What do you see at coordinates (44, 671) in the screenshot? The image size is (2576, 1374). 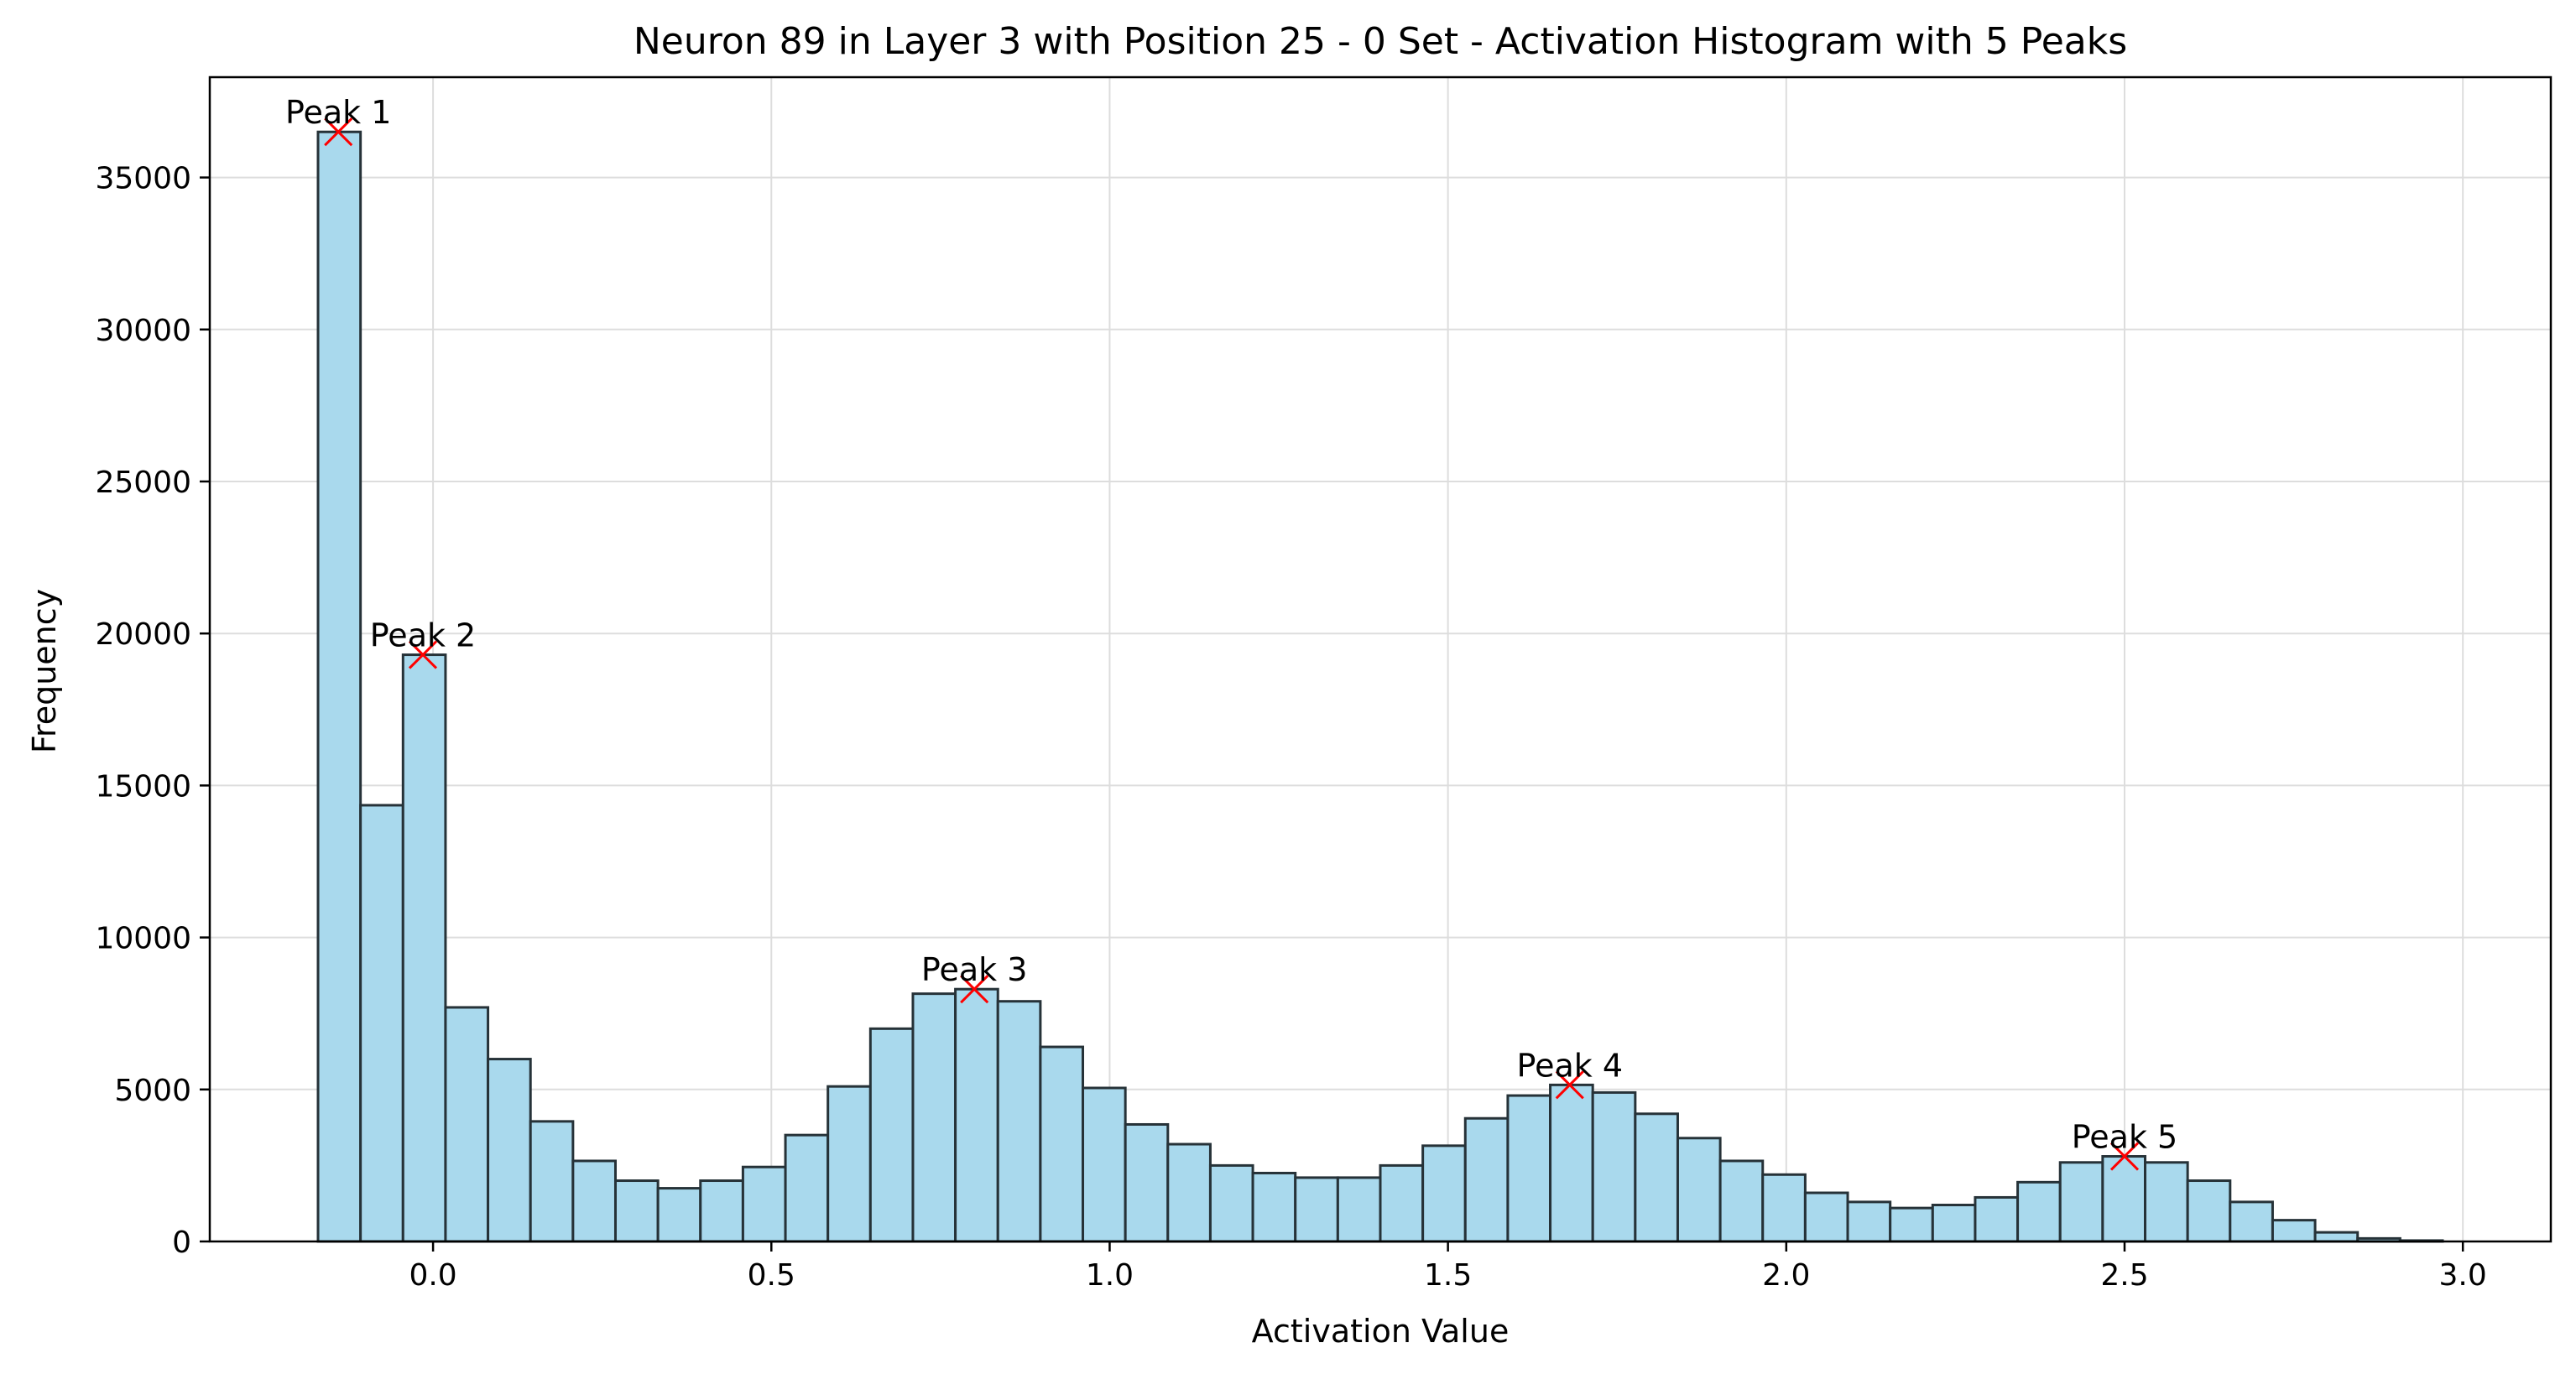 I see `y-axis-label: Frequency` at bounding box center [44, 671].